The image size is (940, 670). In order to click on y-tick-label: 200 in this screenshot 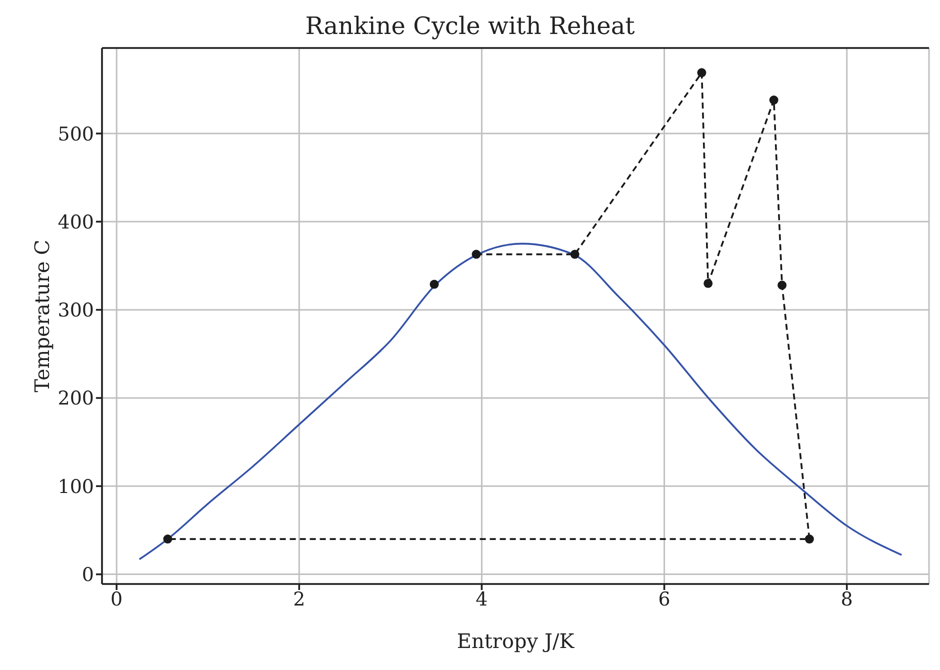, I will do `click(76, 399)`.